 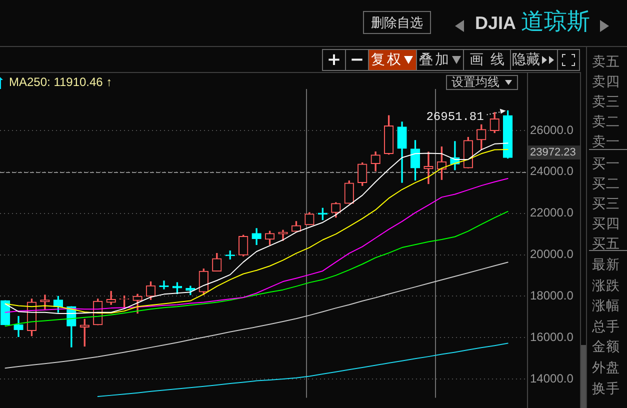 What do you see at coordinates (606, 286) in the screenshot?
I see `text: 涨跌` at bounding box center [606, 286].